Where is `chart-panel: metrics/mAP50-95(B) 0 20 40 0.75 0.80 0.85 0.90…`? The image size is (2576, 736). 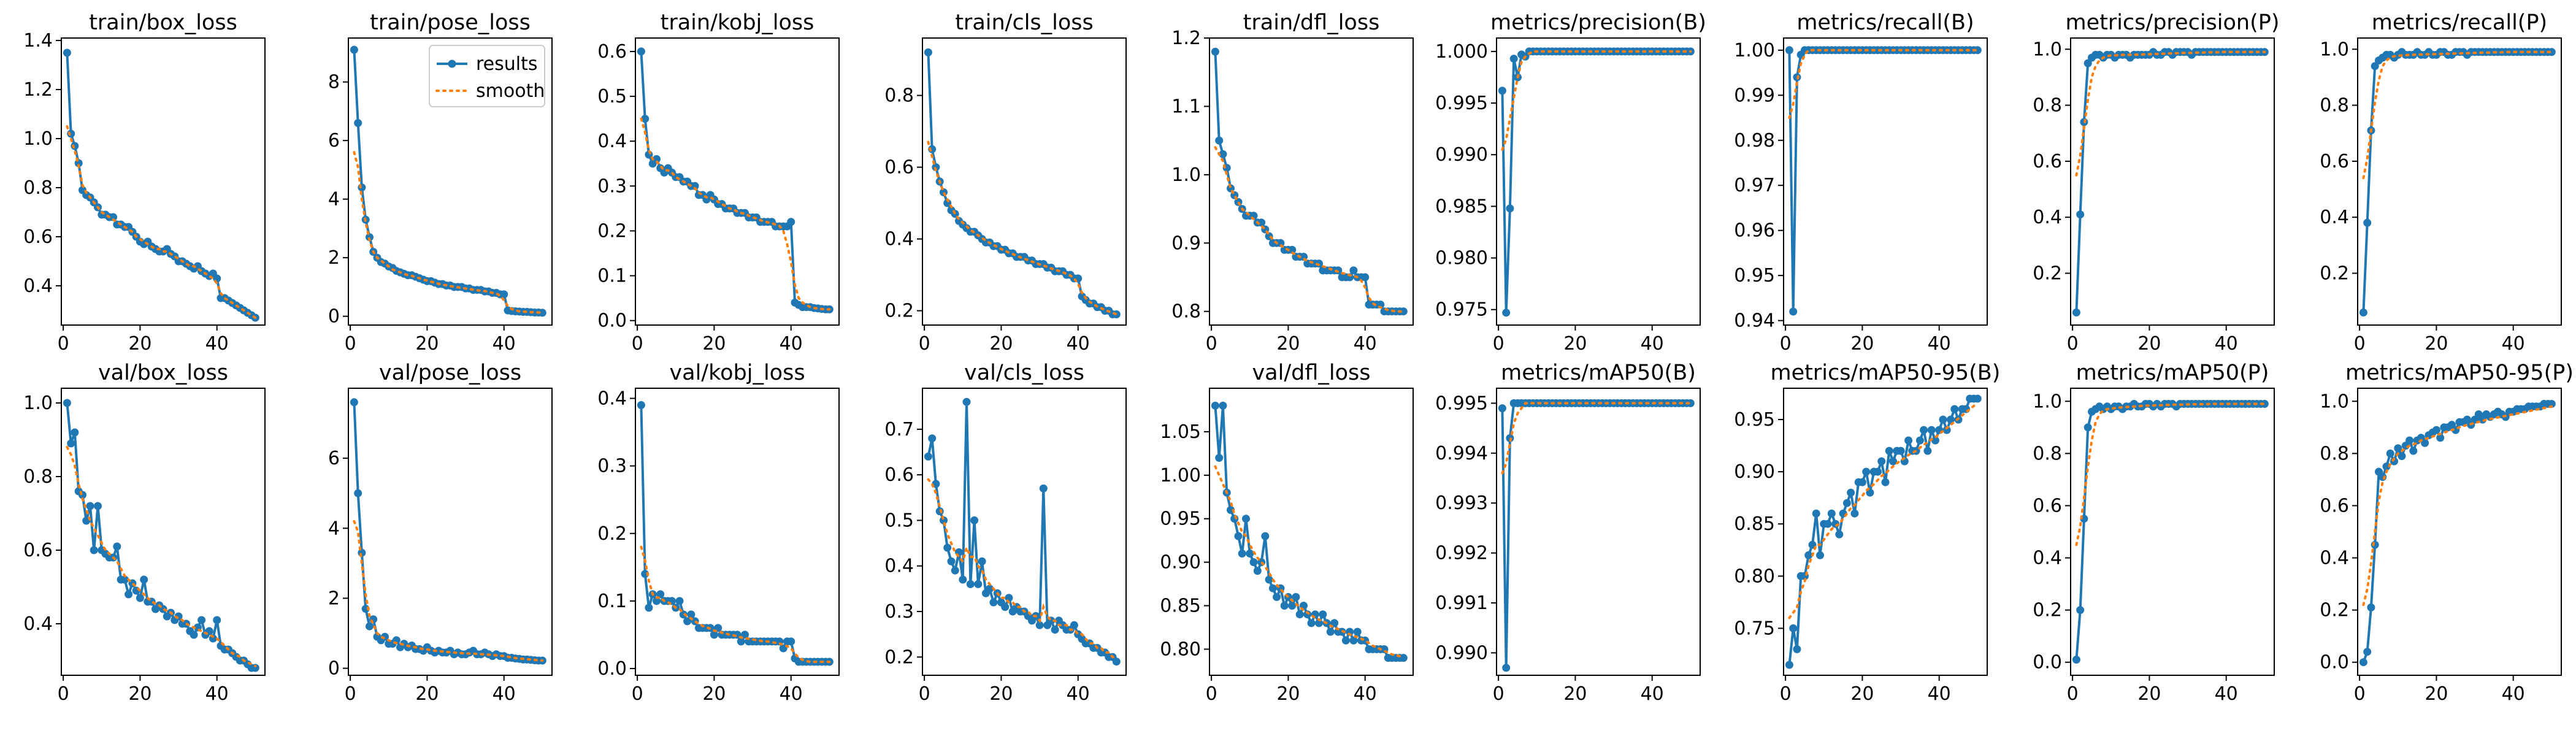 chart-panel: metrics/mAP50-95(B) 0 20 40 0.75 0.80 0.85 0.90… is located at coordinates (1867, 533).